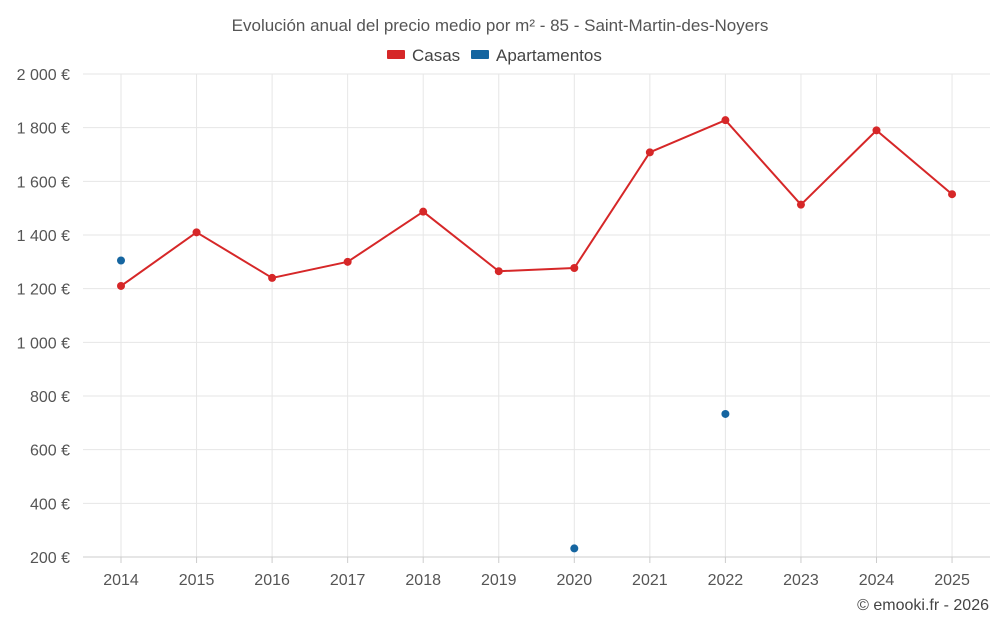  Describe the element at coordinates (43, 343) in the screenshot. I see `y-tick-label: 1 000 €` at that location.